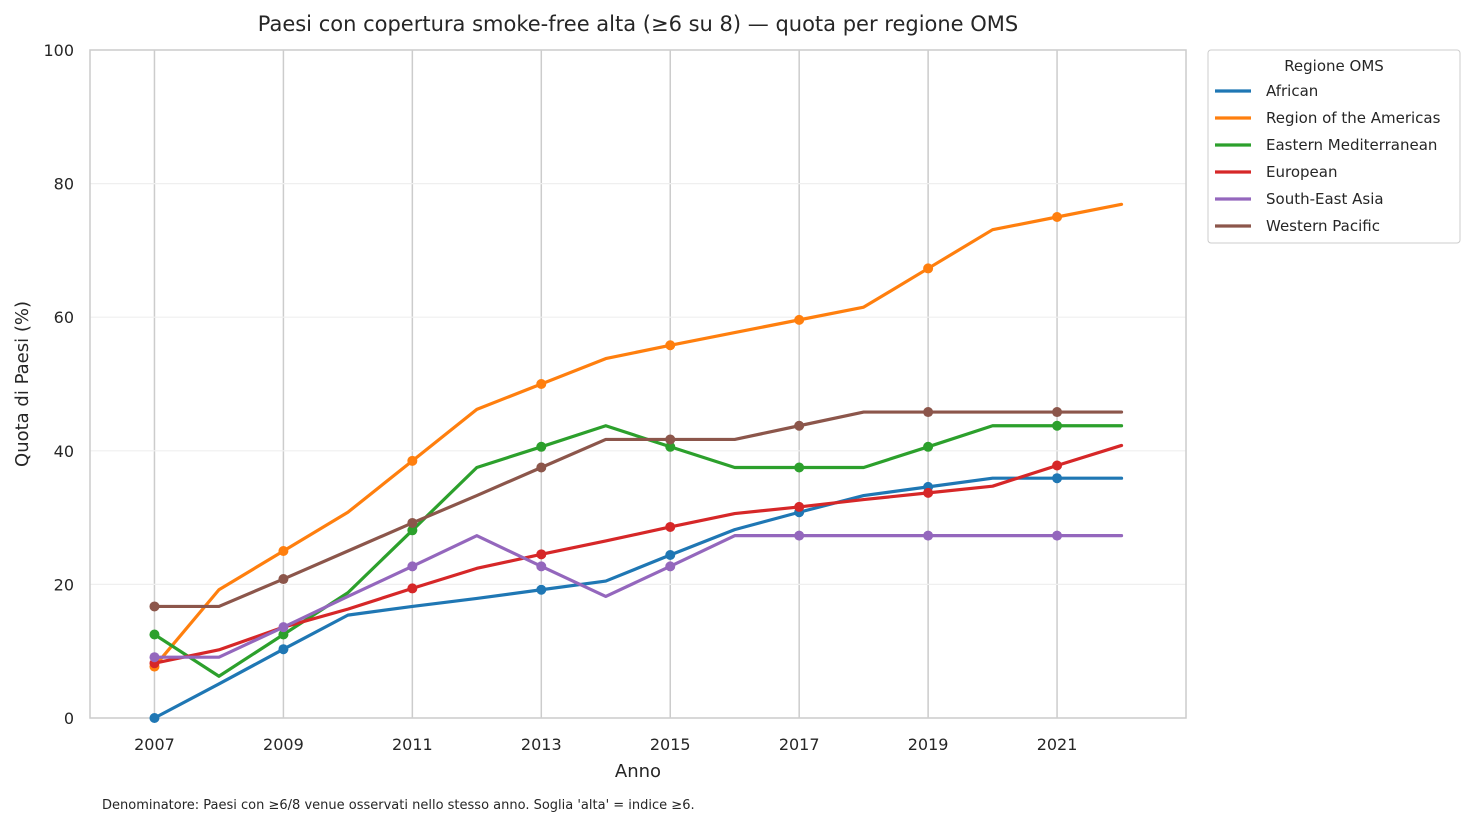 This screenshot has width=1472, height=826. What do you see at coordinates (412, 744) in the screenshot?
I see `x-tick-label: 2011` at bounding box center [412, 744].